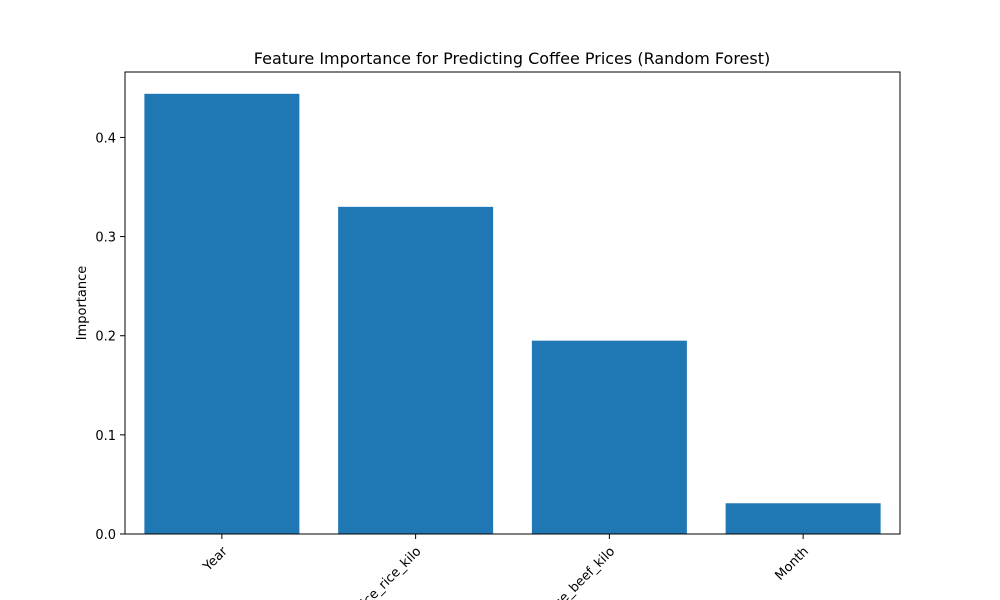 The width and height of the screenshot is (1000, 600). I want to click on bar-year, so click(222, 313).